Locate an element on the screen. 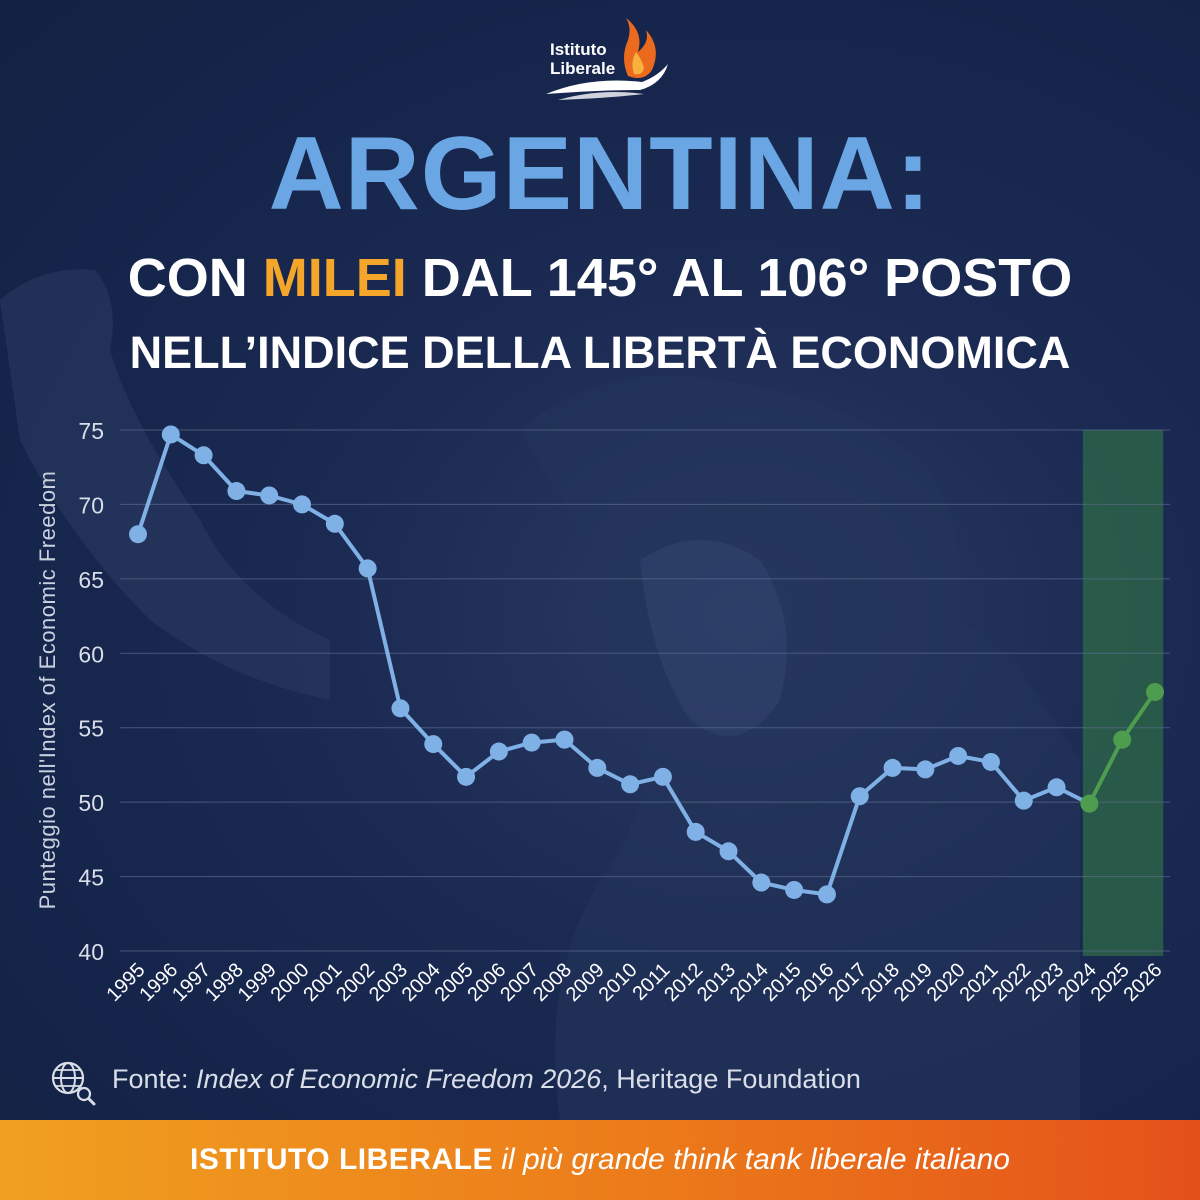 The image size is (1200, 1200). subtitle-suffix: DAL 145° AL 106° POSTO is located at coordinates (739, 278).